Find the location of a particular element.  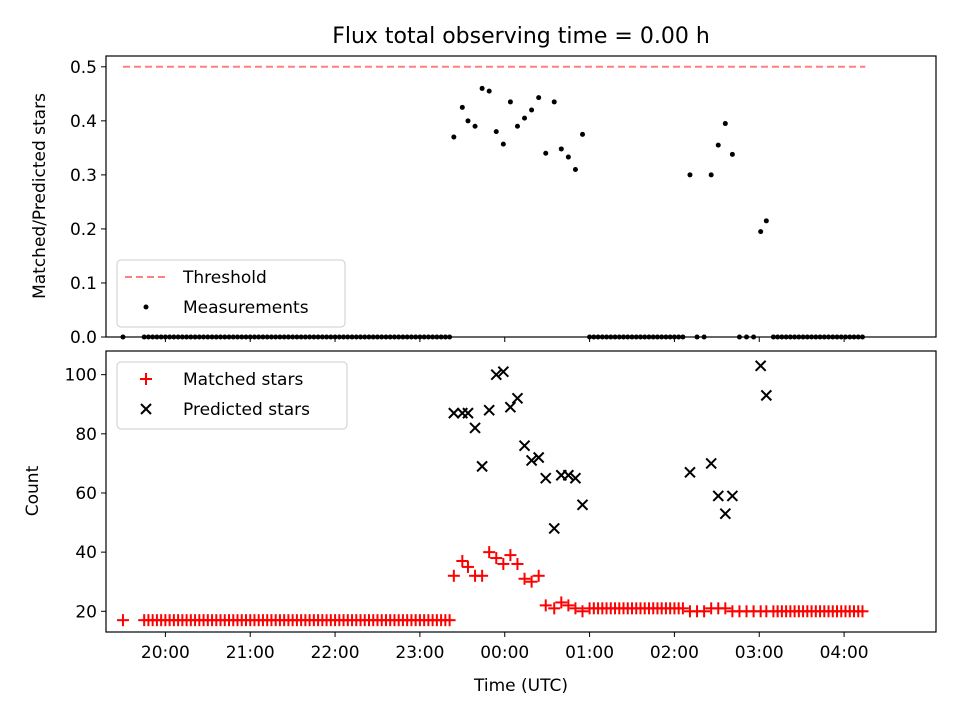

bottom-xtick-label: 01:00 is located at coordinates (589, 653).